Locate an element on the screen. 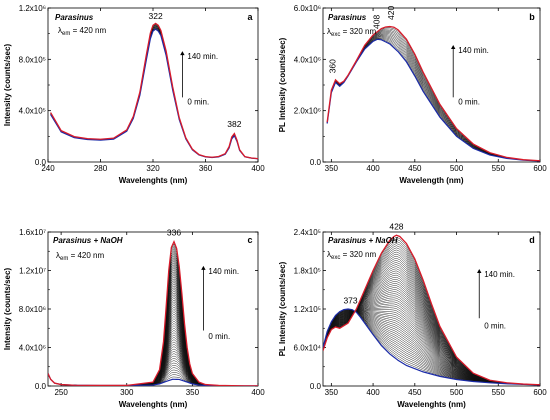 This screenshot has width=550, height=420. annotation-value: = 320 nm is located at coordinates (358, 254).